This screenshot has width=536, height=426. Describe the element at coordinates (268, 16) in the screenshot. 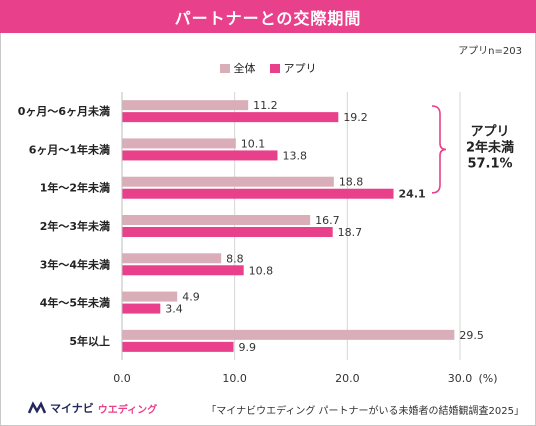

I see `chart-title: パートナーとの交際期間` at that location.